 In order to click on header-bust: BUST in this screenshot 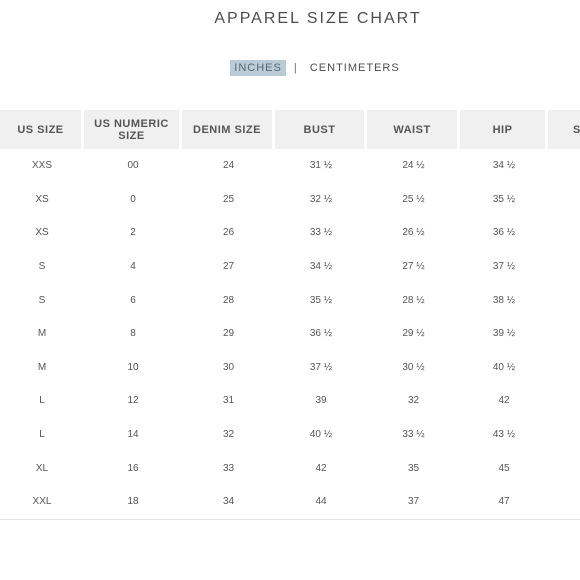, I will do `click(321, 129)`.